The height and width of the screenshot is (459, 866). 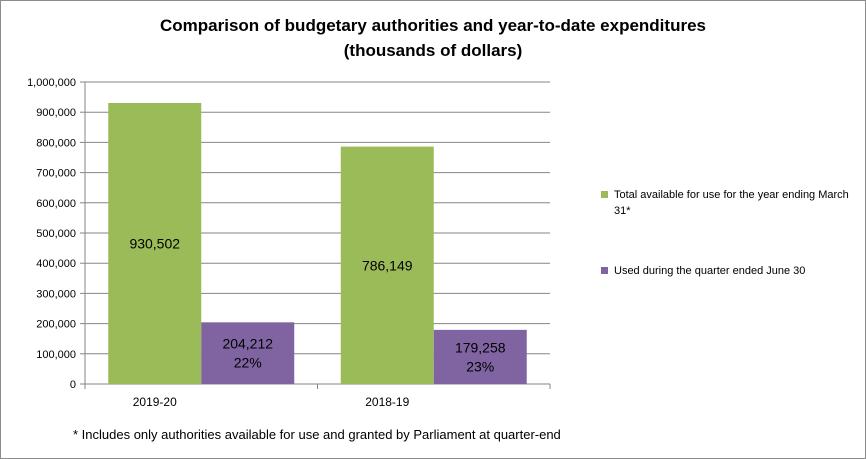 What do you see at coordinates (710, 271) in the screenshot?
I see `legend-label: Used during the quarter ended June 30` at bounding box center [710, 271].